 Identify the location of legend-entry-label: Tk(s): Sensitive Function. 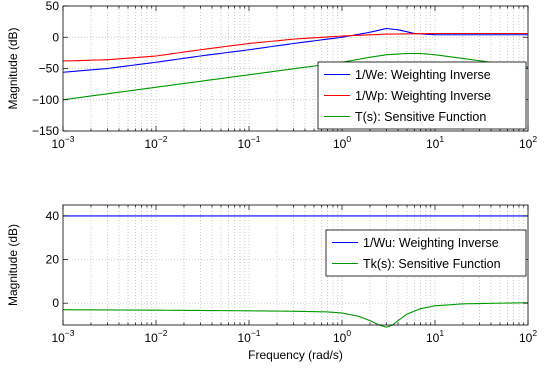
(432, 264).